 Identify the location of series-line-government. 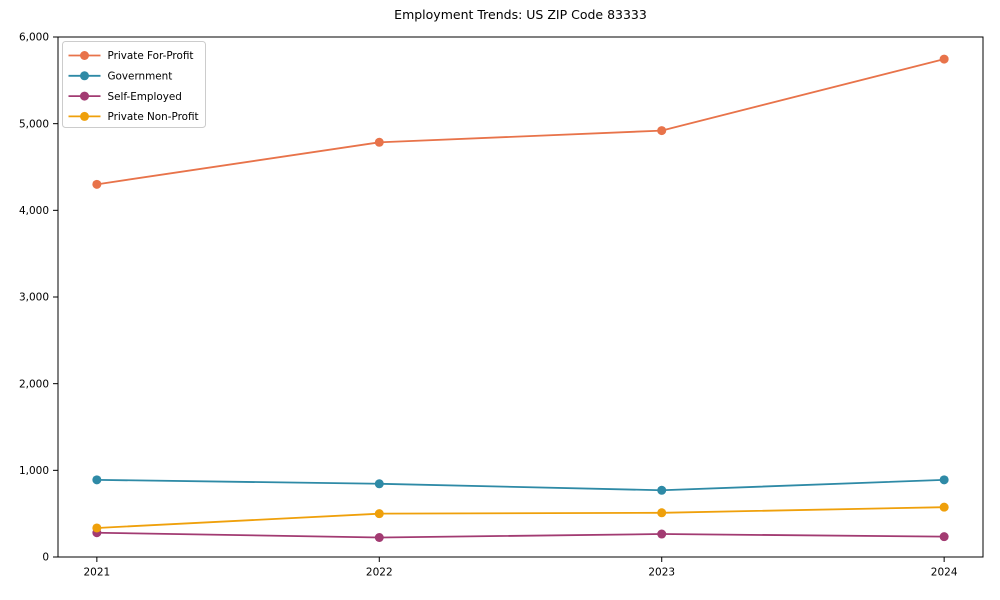
(520, 485).